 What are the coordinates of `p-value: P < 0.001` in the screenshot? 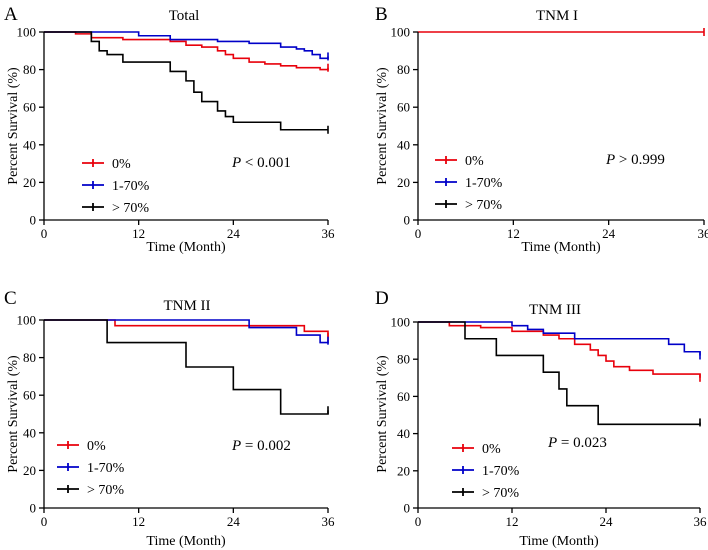 It's located at (261, 163).